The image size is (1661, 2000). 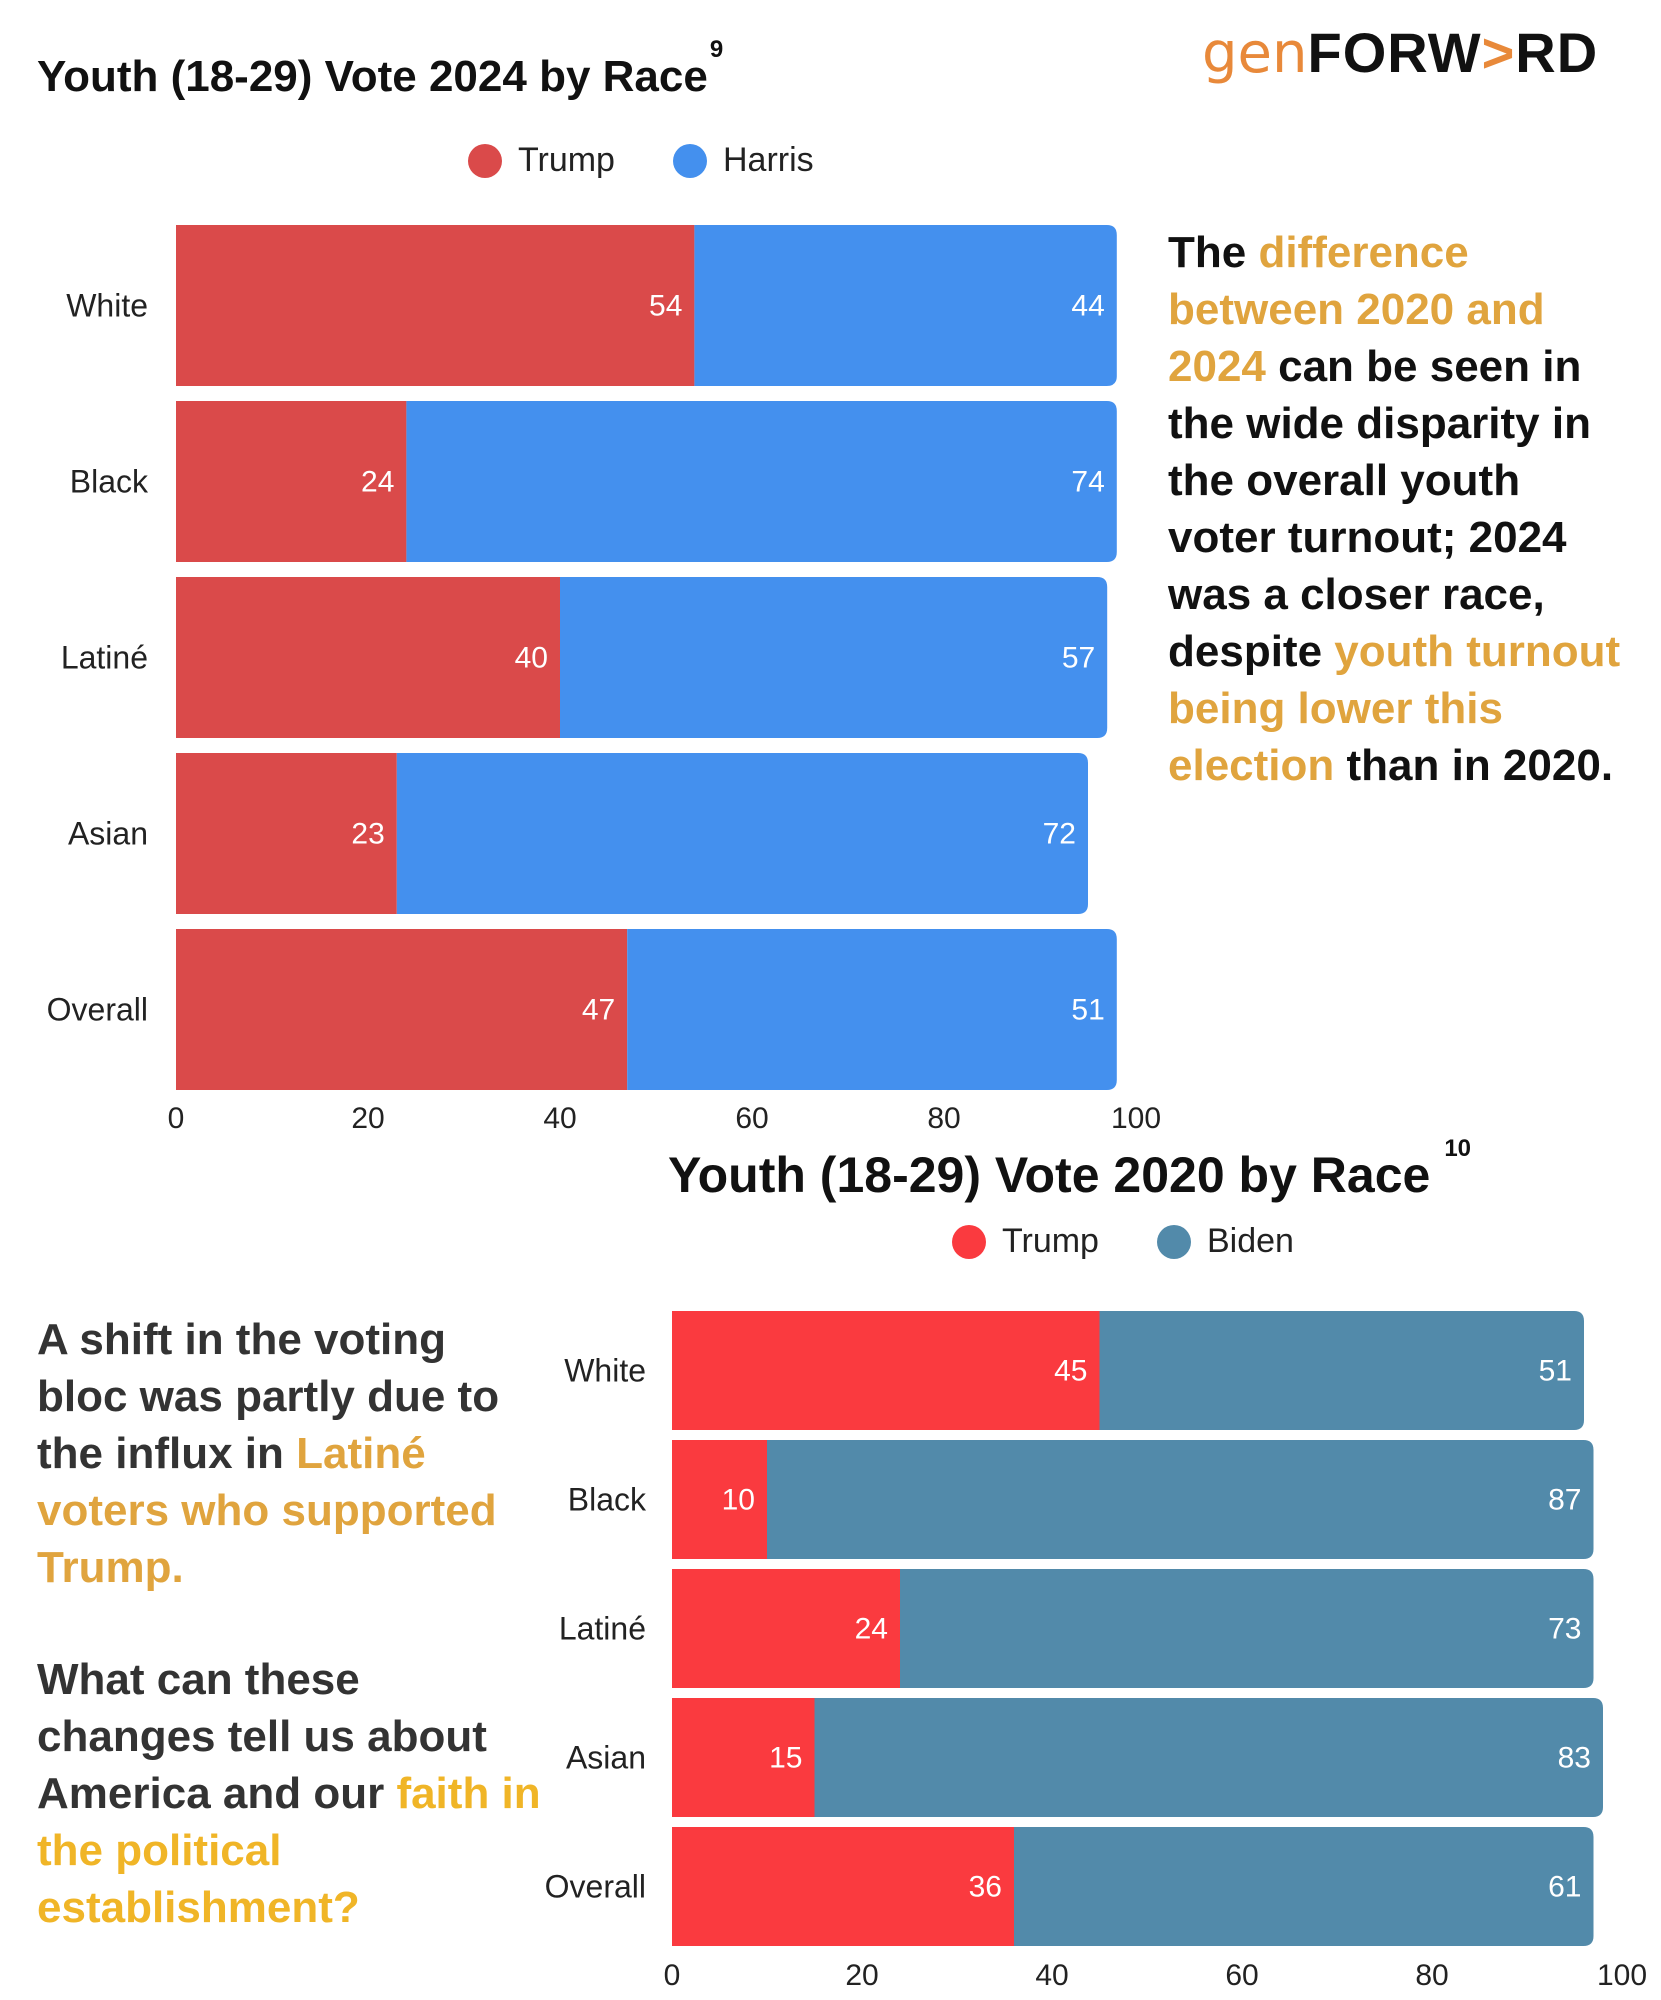 I want to click on value-label-biden-black: 87, so click(x=1564, y=1500).